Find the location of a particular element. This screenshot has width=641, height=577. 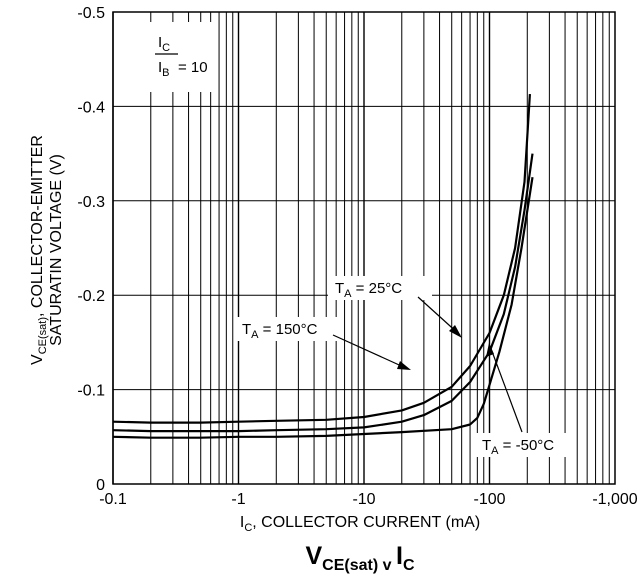

arrowhead-minus50c is located at coordinates (490, 350).